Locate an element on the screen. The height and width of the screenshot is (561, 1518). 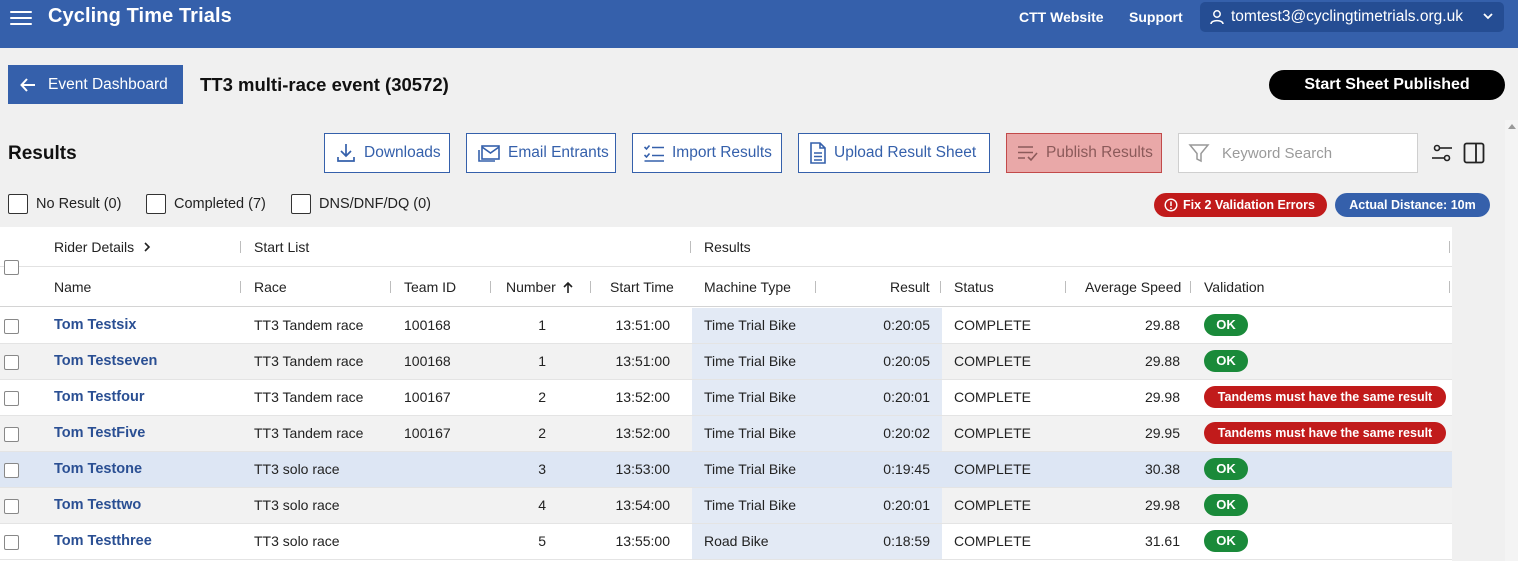
rider-name-link: Tom Testsix is located at coordinates (95, 325).